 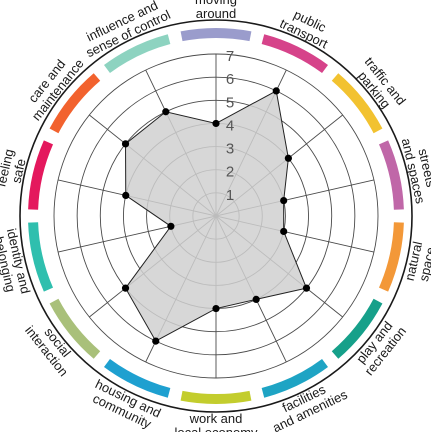 I want to click on tick-labels-group: 1 2 3 4 5 6 7, so click(x=230, y=126).